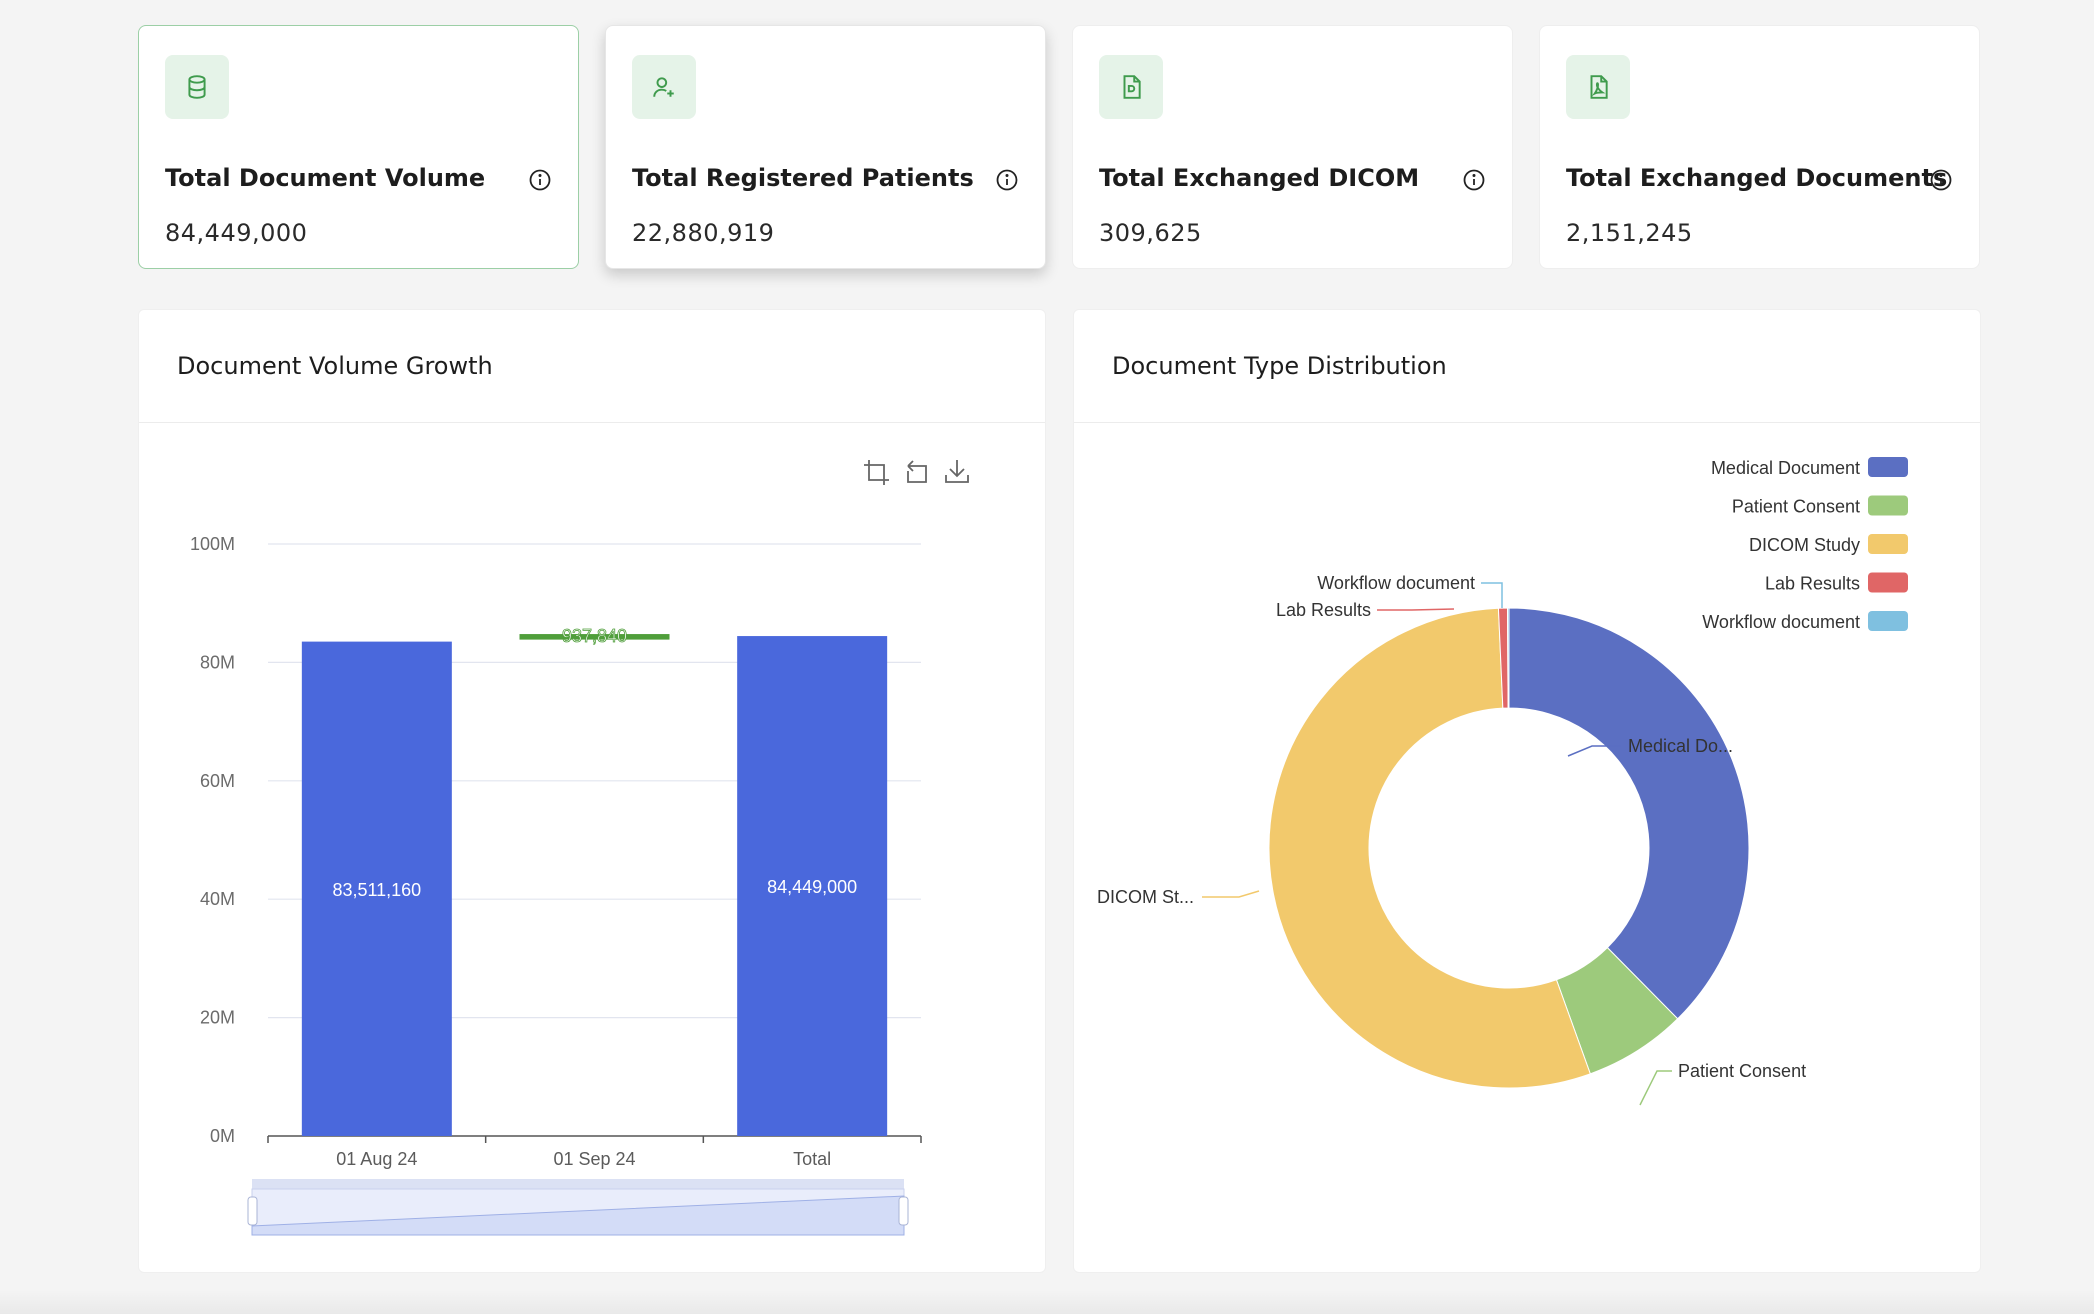  Describe the element at coordinates (325, 178) in the screenshot. I see `kpi-title: Total Document Volume` at that location.